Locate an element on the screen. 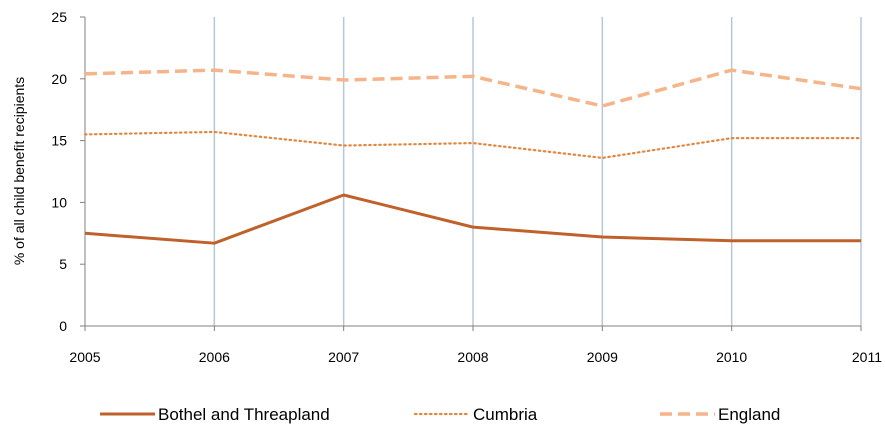  y-tick-label: 5 is located at coordinates (63, 264).